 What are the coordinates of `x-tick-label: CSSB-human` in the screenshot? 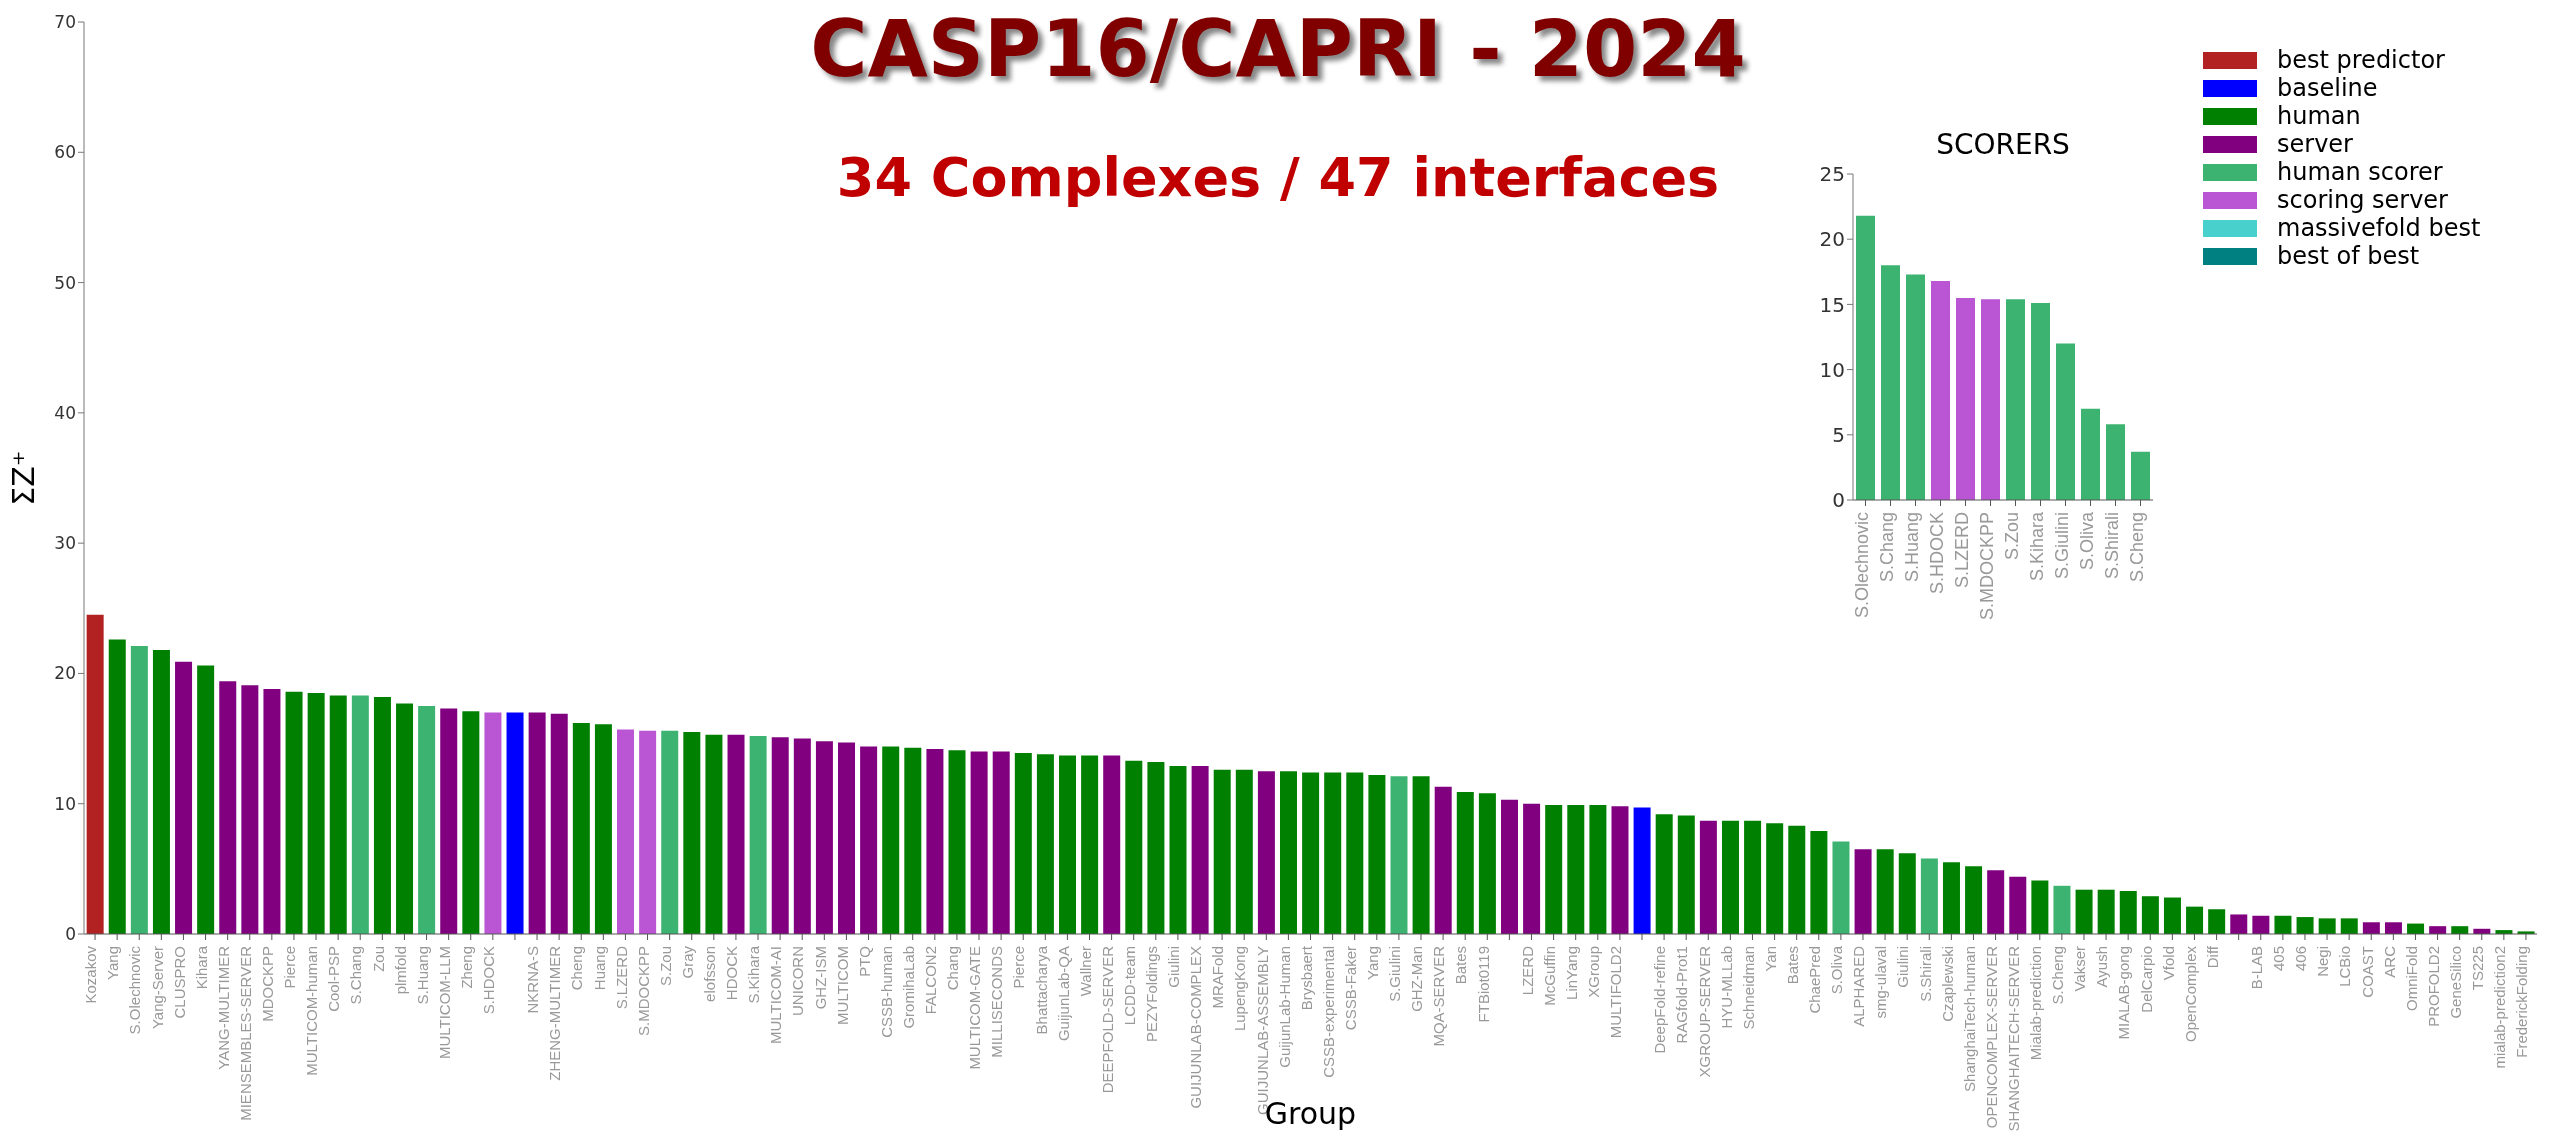 It's located at (886, 992).